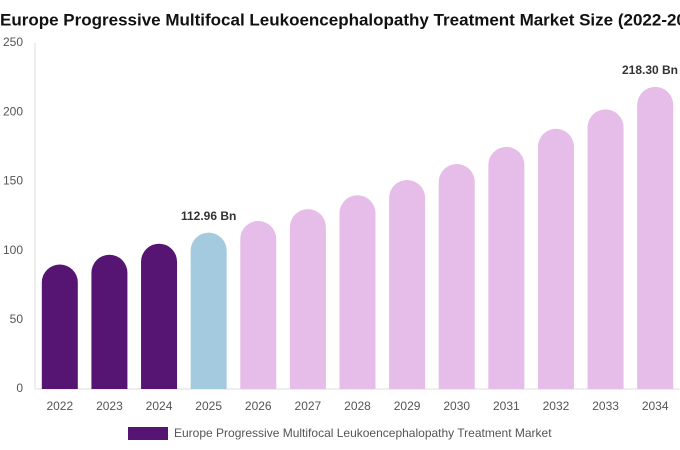  I want to click on x-tick-label: 2031, so click(506, 406).